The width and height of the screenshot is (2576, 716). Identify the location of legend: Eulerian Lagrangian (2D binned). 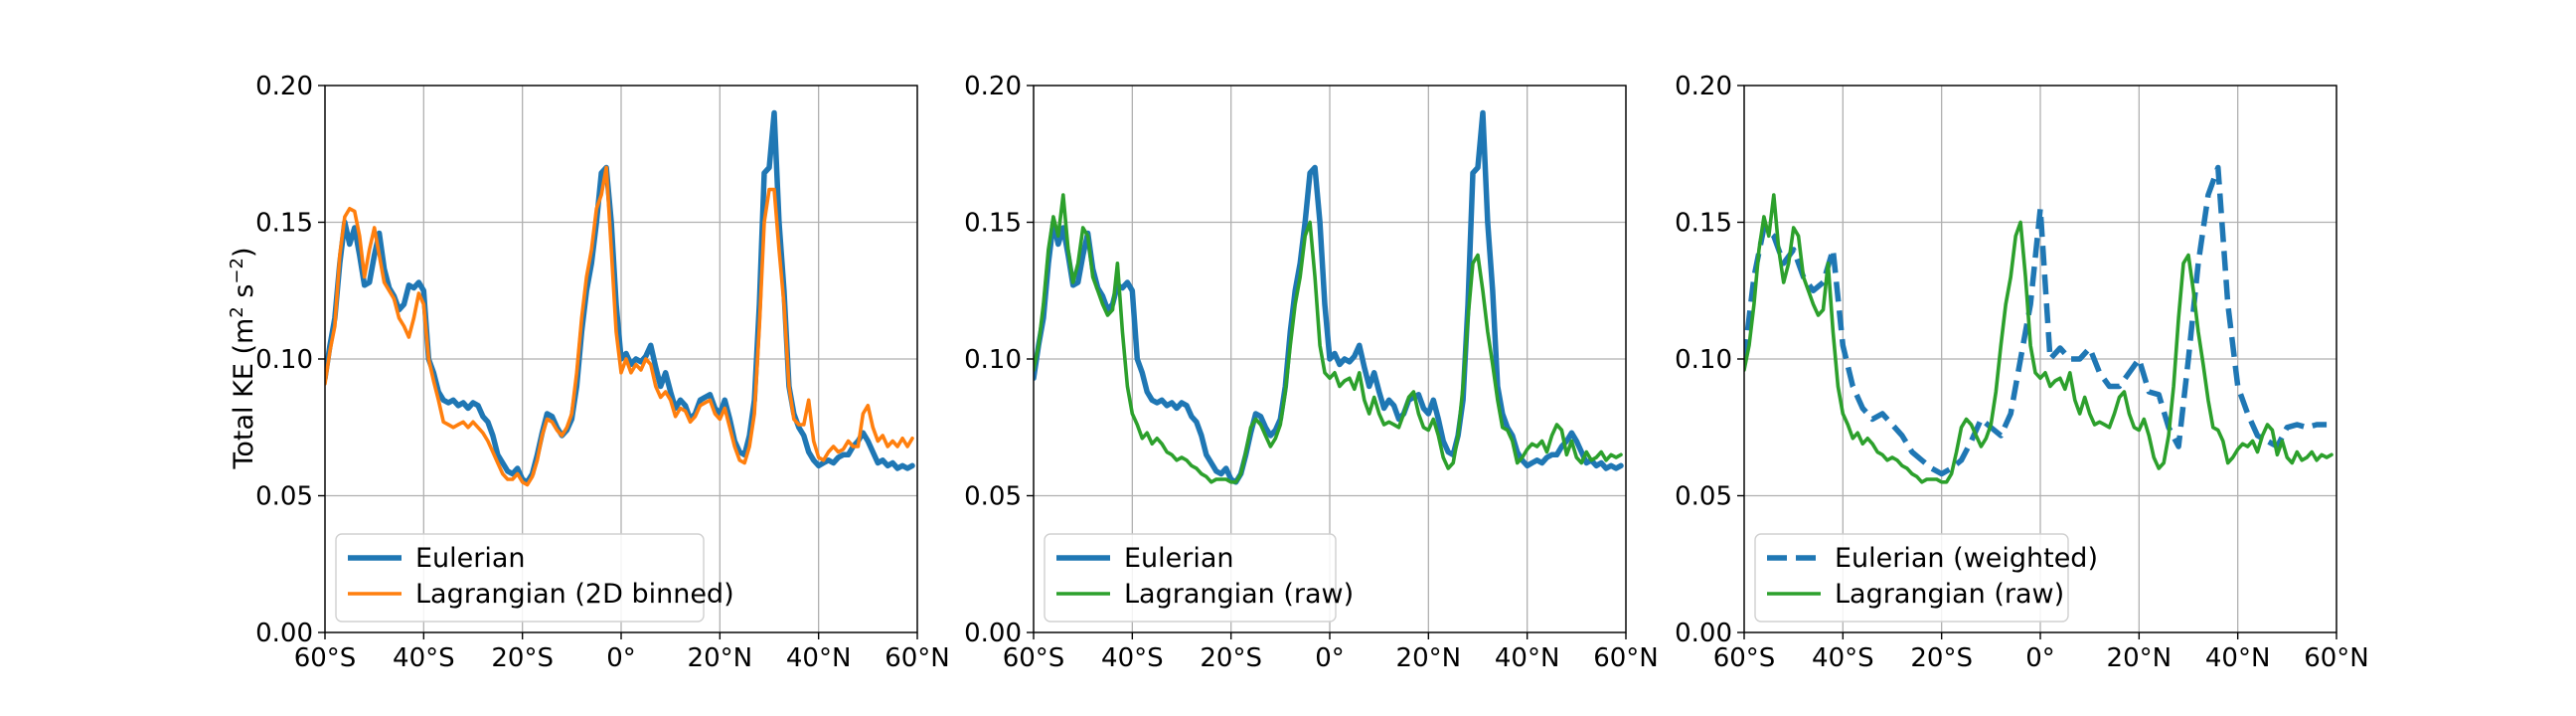
(534, 578).